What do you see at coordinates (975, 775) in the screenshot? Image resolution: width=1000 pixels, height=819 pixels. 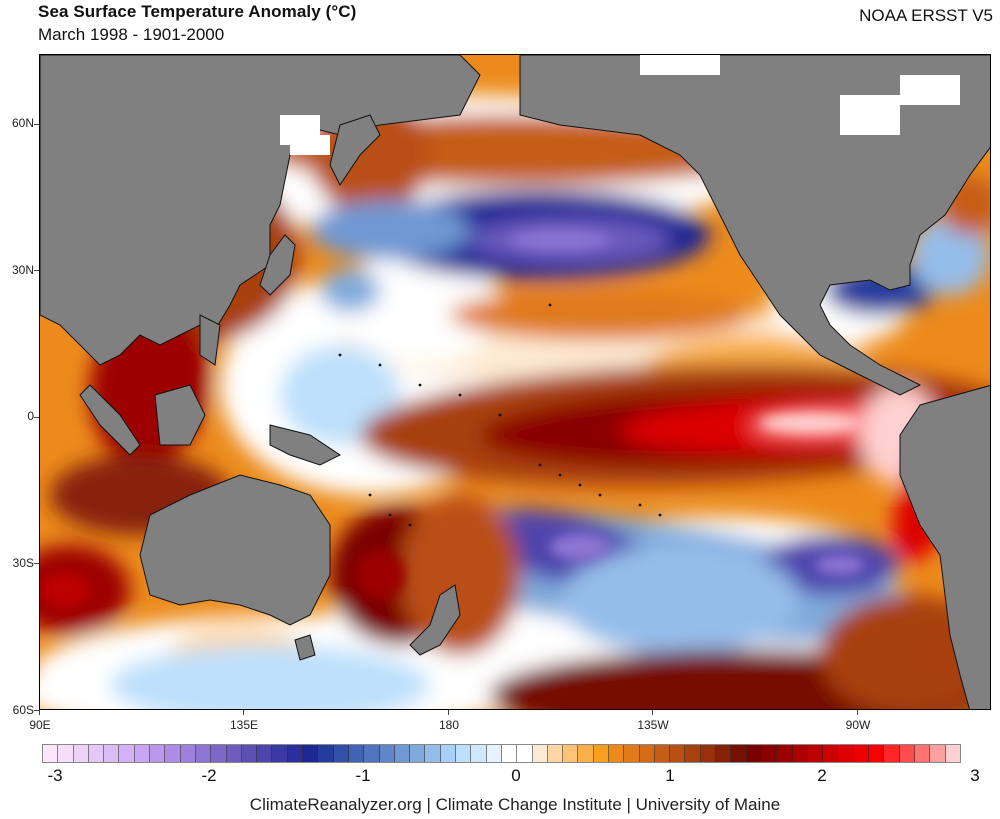 I see `colorbar-label: 3` at bounding box center [975, 775].